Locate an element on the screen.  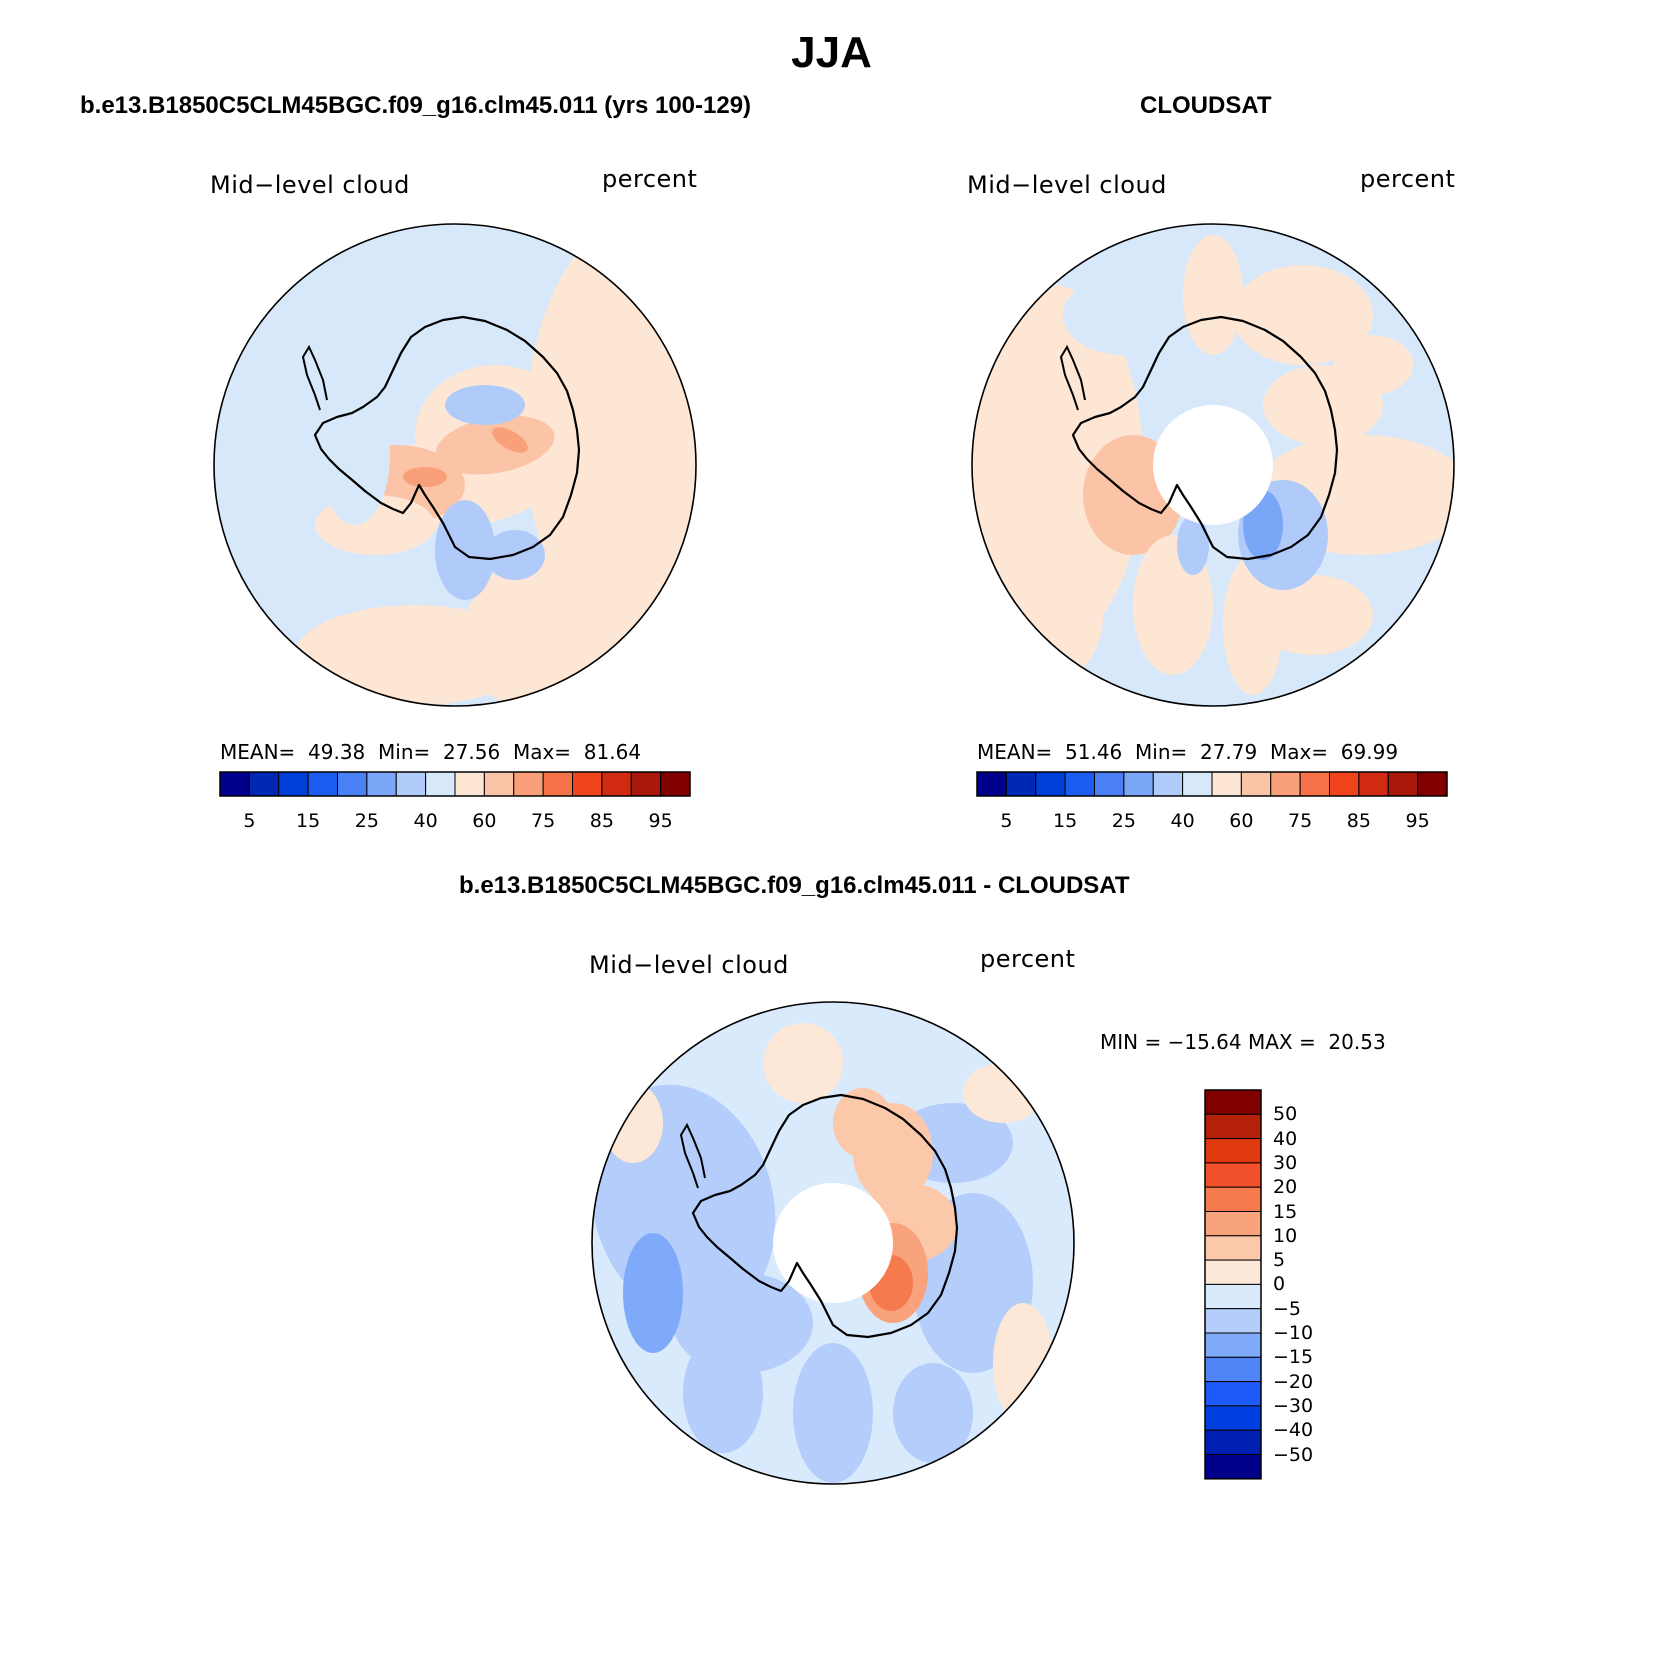
diff-colorbar-tick-label: 5 is located at coordinates (1279, 1260).